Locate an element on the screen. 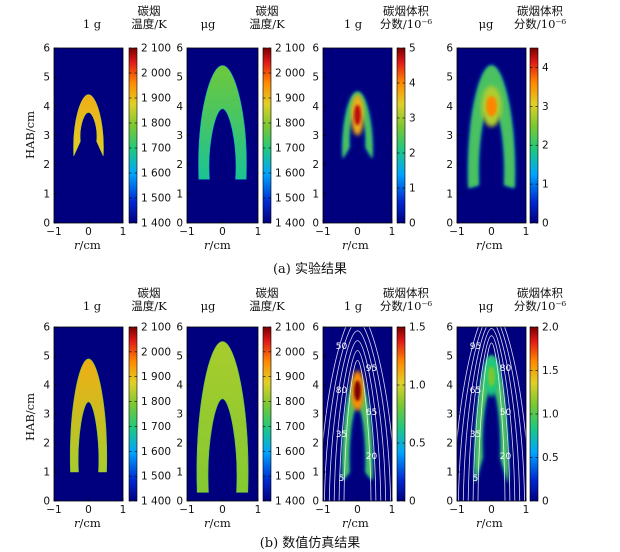 The image size is (620, 552). x-axis-label-b4: r/cm is located at coordinates (489, 523).